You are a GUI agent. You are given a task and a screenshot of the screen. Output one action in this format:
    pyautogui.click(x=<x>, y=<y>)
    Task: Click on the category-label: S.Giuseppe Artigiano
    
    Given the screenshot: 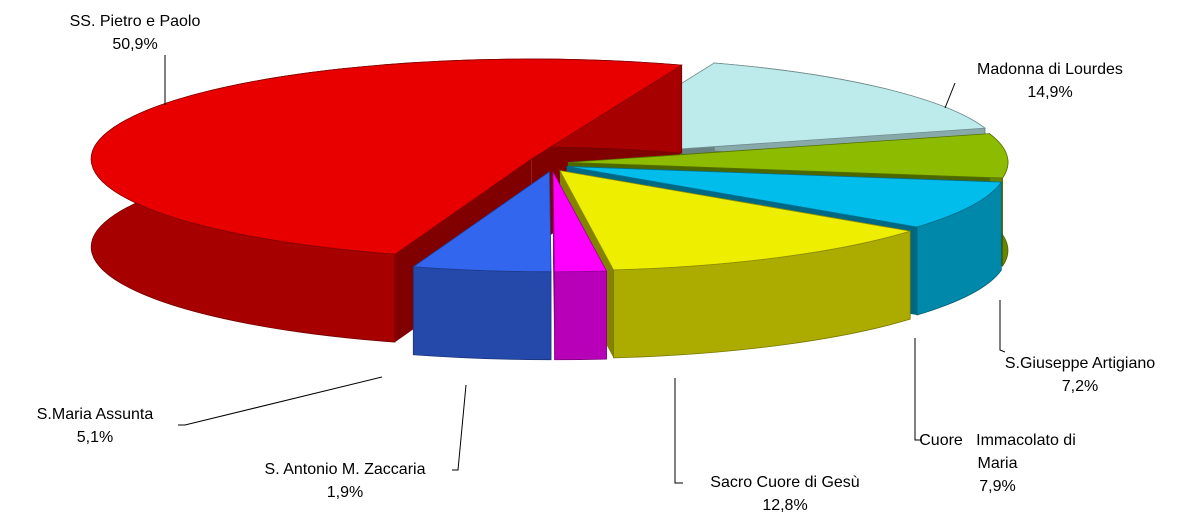 What is the action you would take?
    pyautogui.click(x=1080, y=363)
    